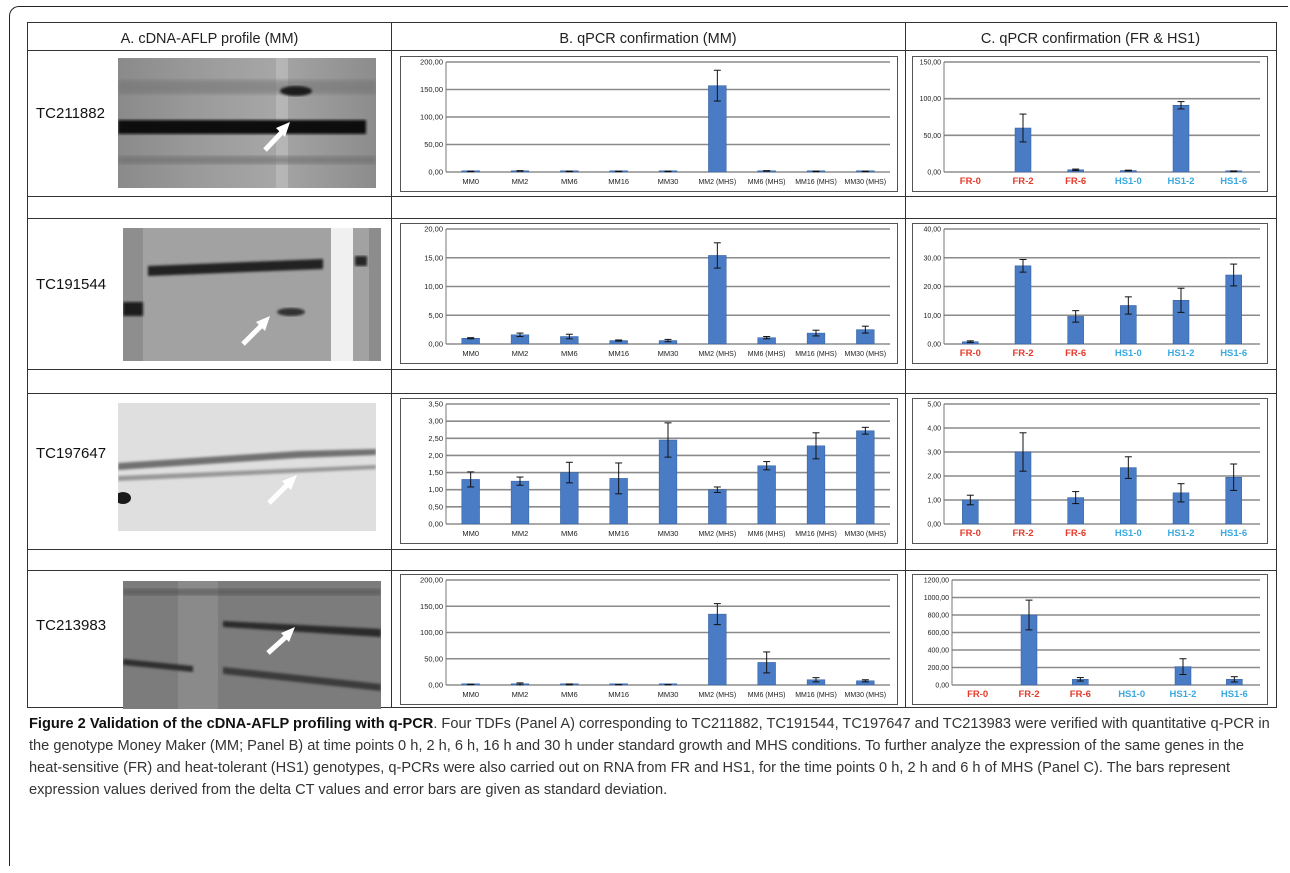 The width and height of the screenshot is (1290, 873). What do you see at coordinates (435, 421) in the screenshot?
I see `y-tick-label: 3,00` at bounding box center [435, 421].